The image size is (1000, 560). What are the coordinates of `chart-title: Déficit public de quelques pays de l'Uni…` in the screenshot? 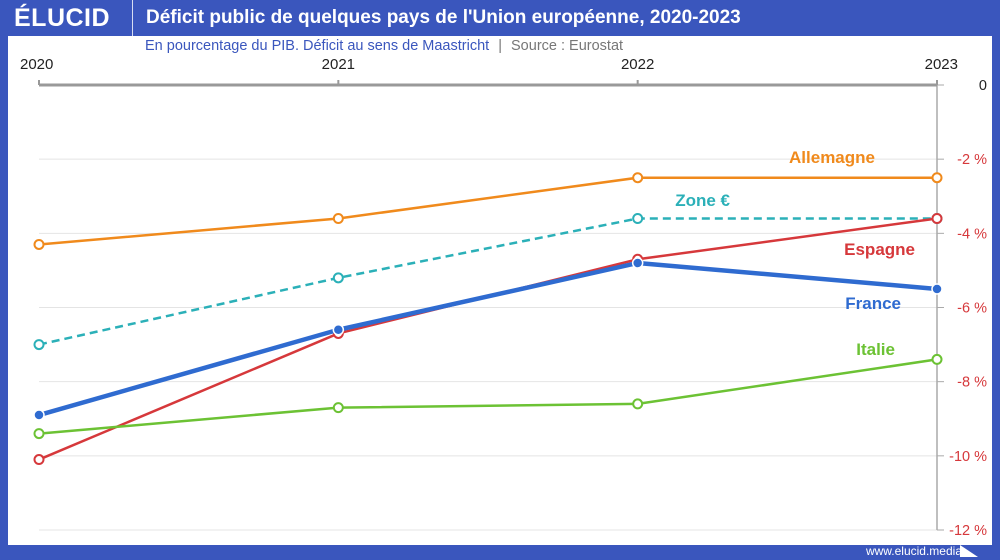 It's located at (443, 17).